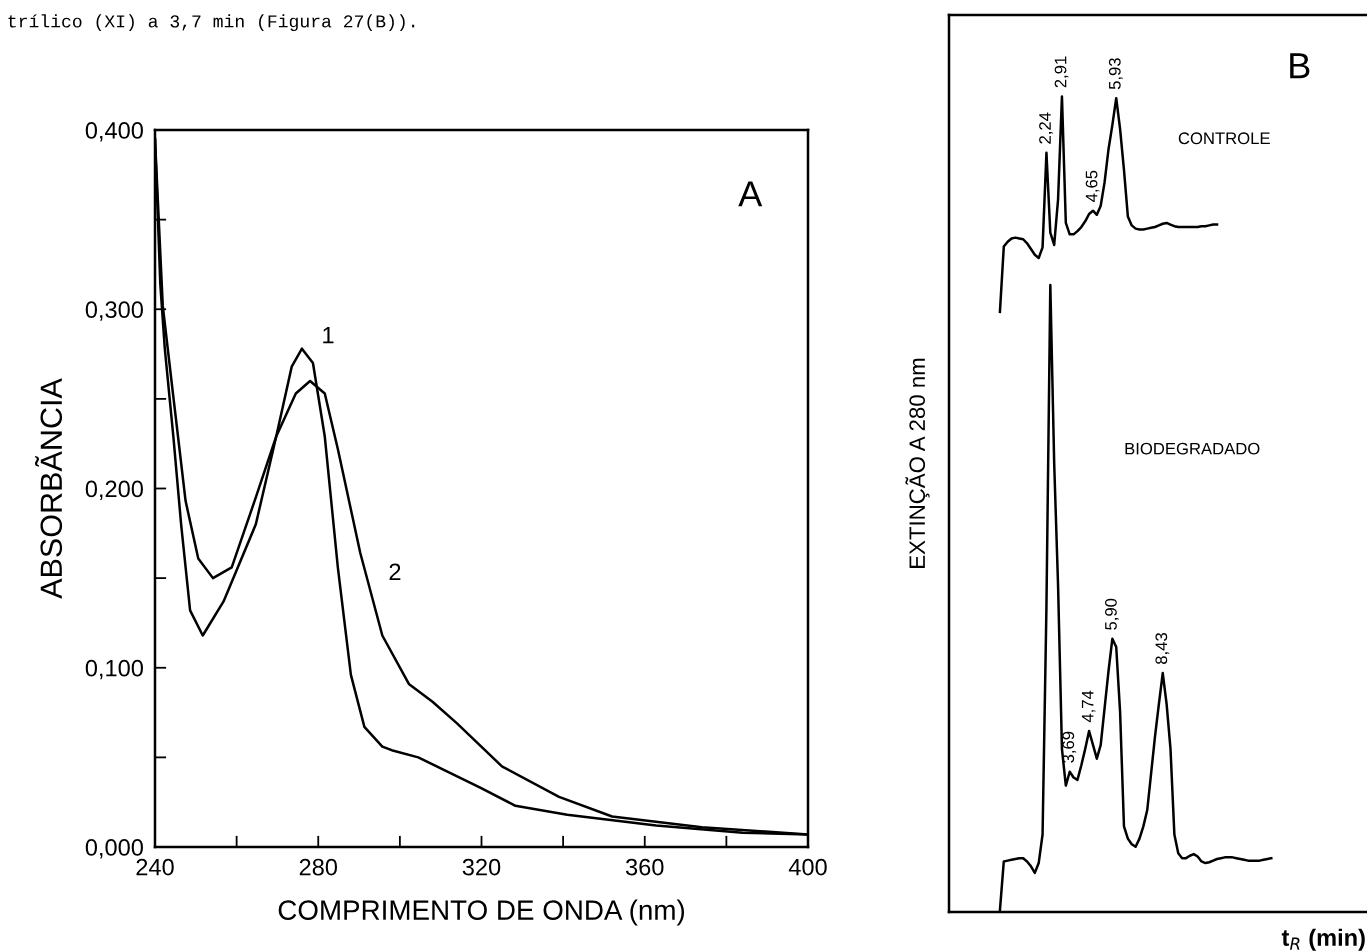 The image size is (1367, 952). Describe the element at coordinates (1112, 614) in the screenshot. I see `annotation: 5,90` at that location.